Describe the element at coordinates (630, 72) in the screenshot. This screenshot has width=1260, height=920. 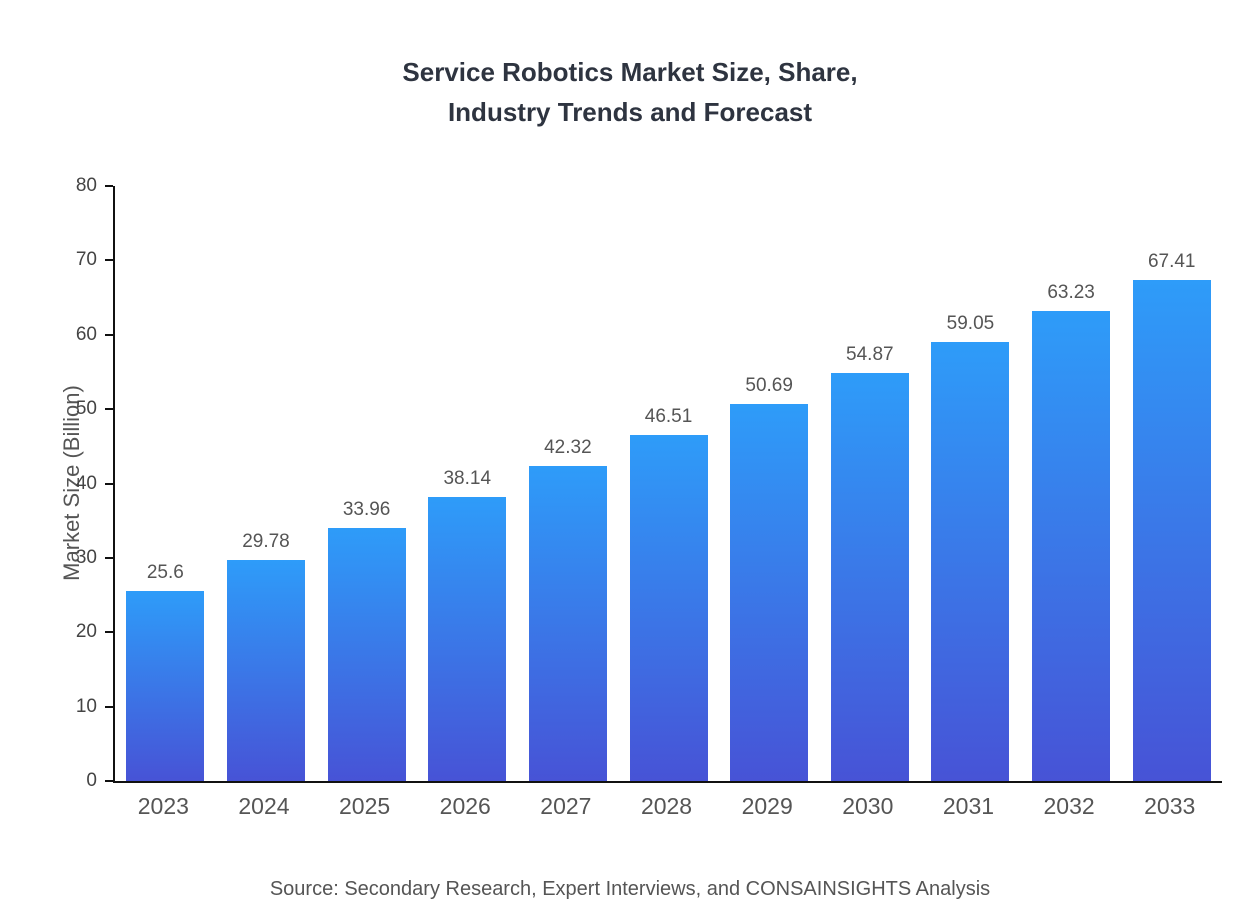
I see `chart-title-line1: Service Robotics Market Size, Share,` at that location.